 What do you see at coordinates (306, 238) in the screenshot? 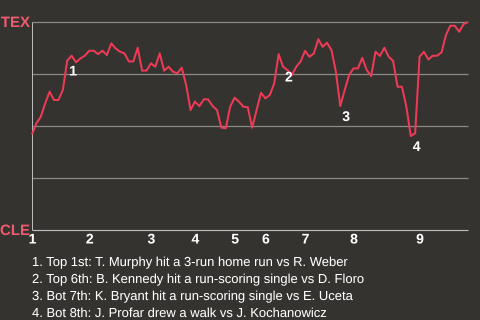
I see `x-tick-label: 7` at bounding box center [306, 238].